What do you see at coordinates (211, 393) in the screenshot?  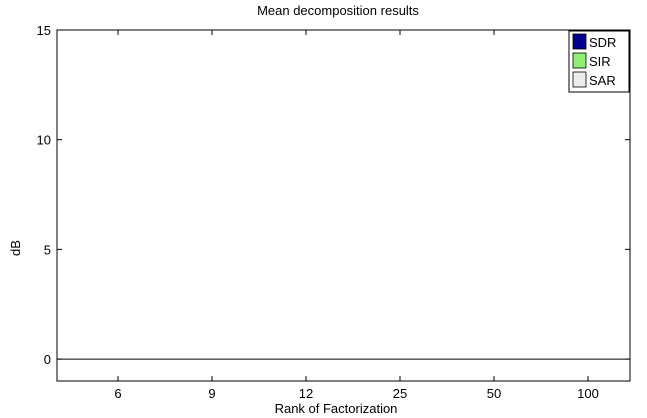 I see `x-tick-label: 9` at bounding box center [211, 393].